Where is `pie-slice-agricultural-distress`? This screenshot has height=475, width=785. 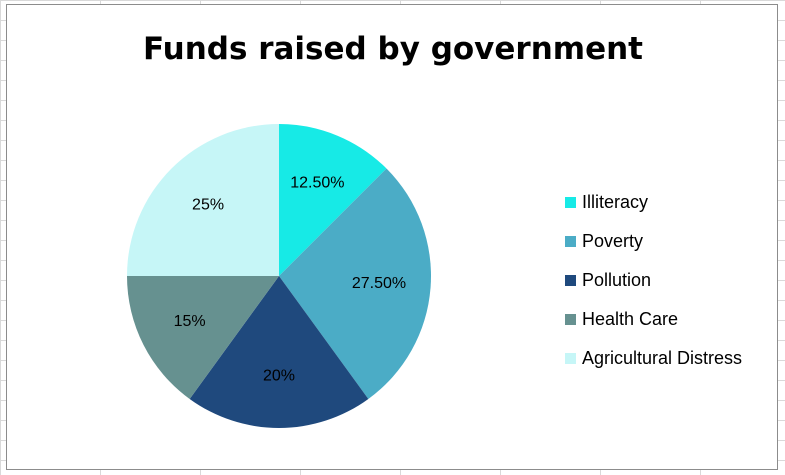 pie-slice-agricultural-distress is located at coordinates (203, 200).